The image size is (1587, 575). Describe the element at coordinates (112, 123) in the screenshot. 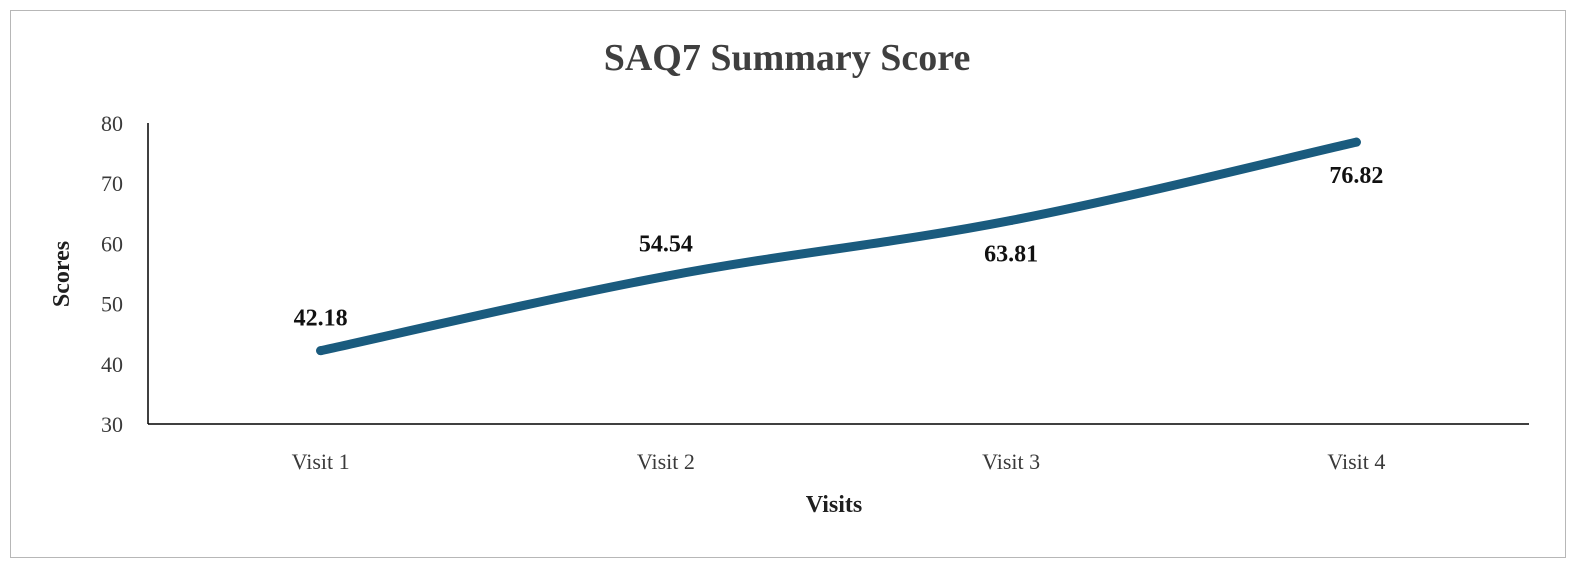

I see `y-tick-label: 80` at that location.